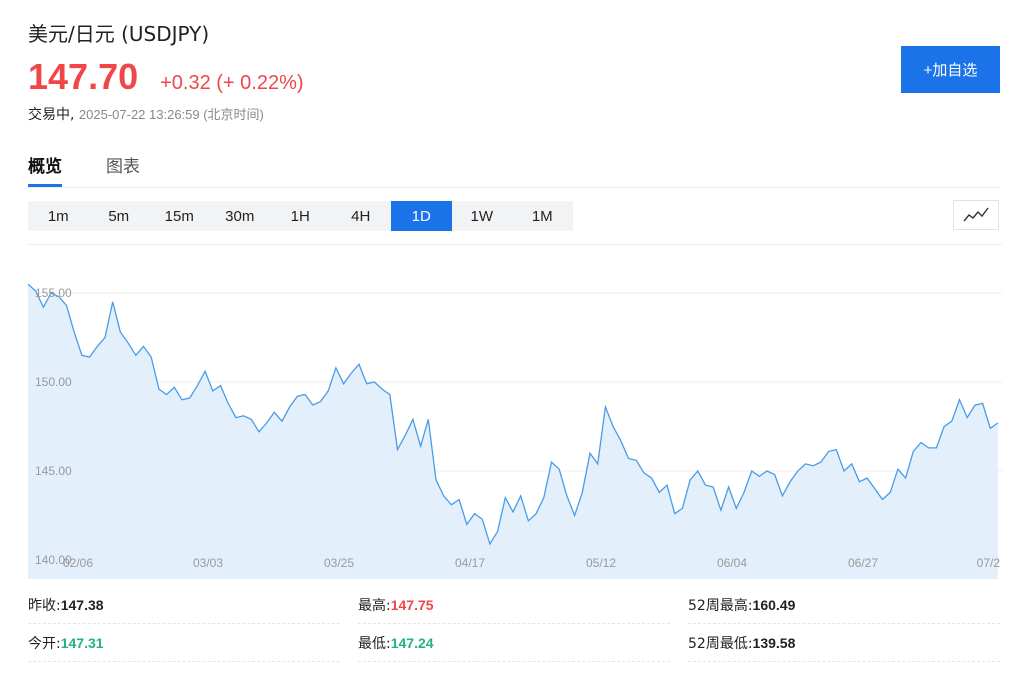 This screenshot has width=1024, height=694. What do you see at coordinates (339, 563) in the screenshot?
I see `x-tick-label: 03/25` at bounding box center [339, 563].